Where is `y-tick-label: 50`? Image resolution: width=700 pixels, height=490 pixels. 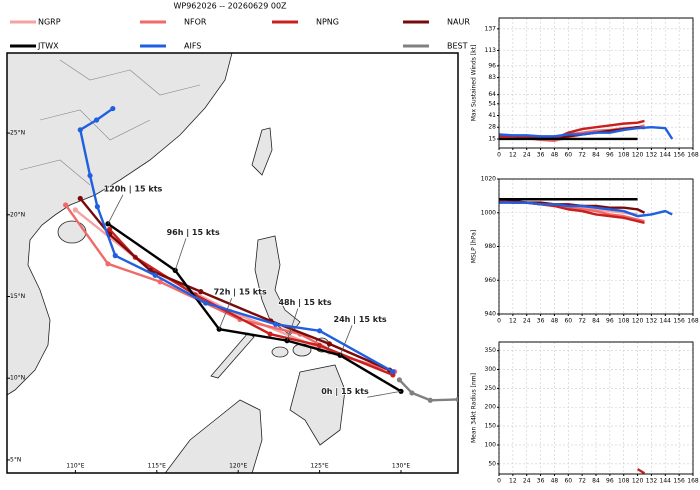 y-tick-label: 50 is located at coordinates (492, 463).